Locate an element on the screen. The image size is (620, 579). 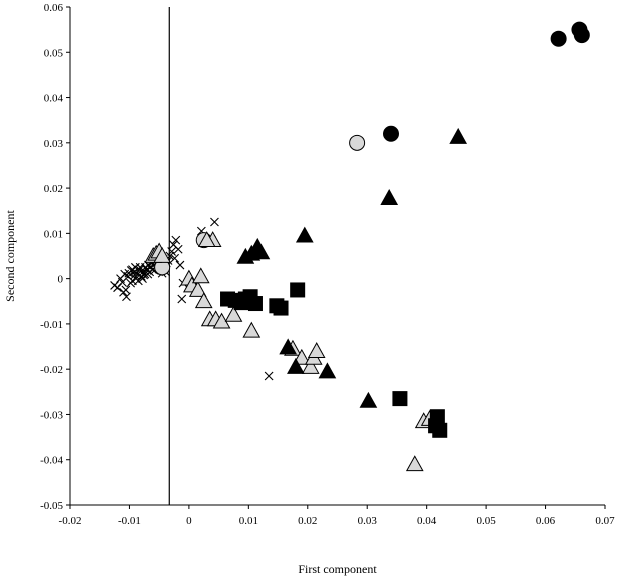
y-tick-label: 0.04 is located at coordinates (54, 99).